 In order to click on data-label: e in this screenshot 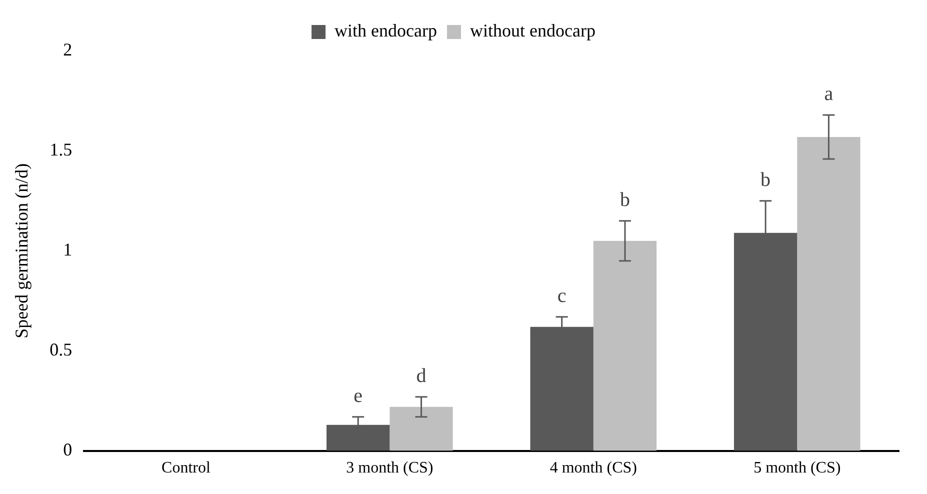, I will do `click(358, 396)`.